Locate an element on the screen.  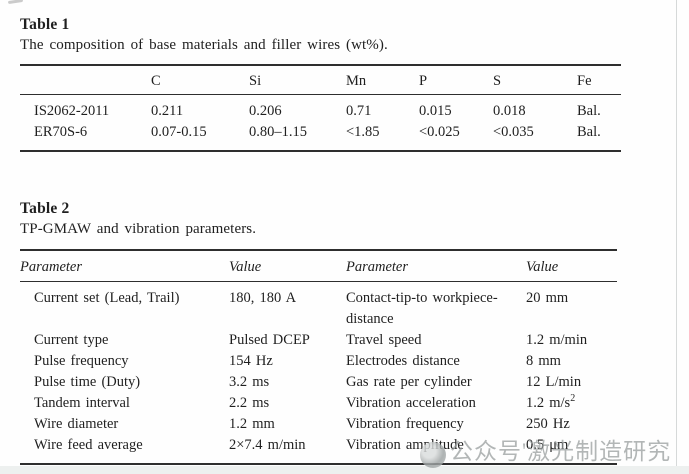
table-cell: Tandem interval is located at coordinates (82, 403).